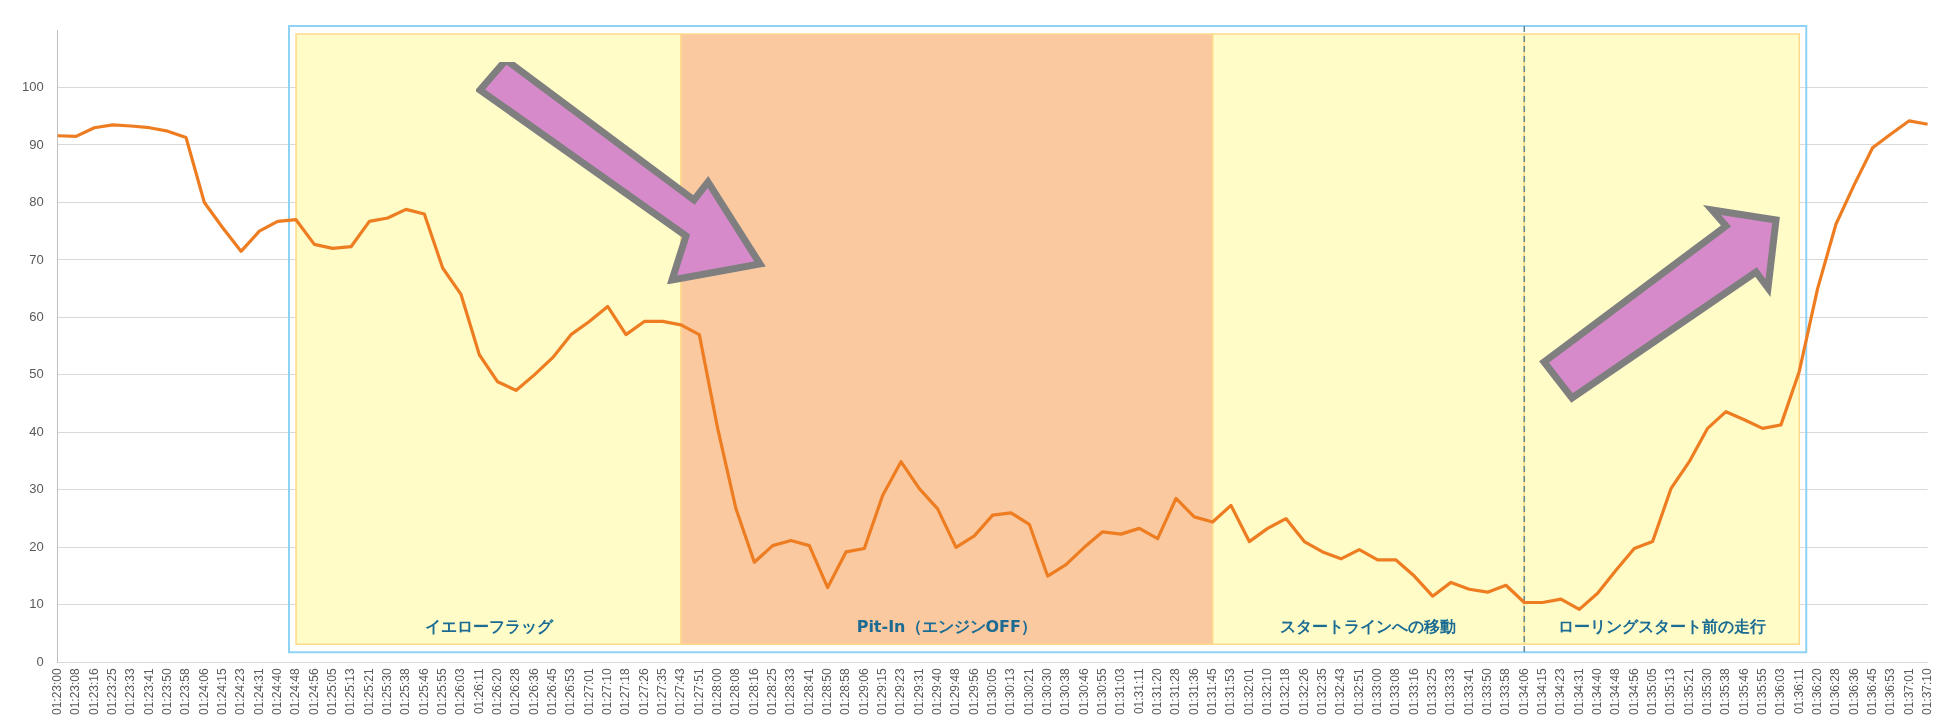  I want to click on x-tick-label: 01:32:10, so click(1266, 691).